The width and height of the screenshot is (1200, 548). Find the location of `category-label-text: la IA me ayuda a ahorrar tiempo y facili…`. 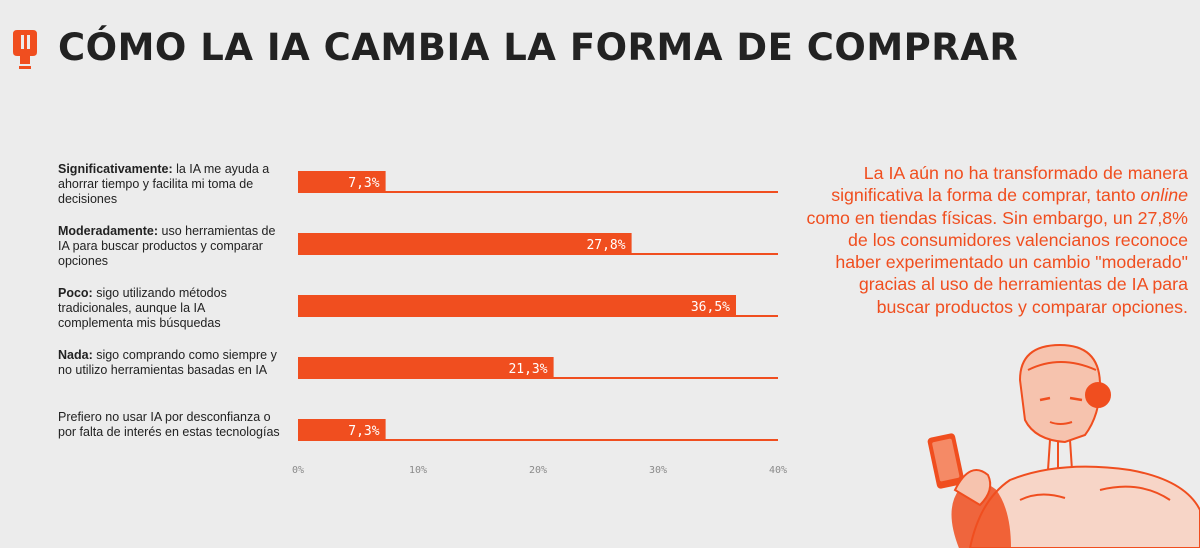

category-label-text: la IA me ayuda a ahorrar tiempo y facili… is located at coordinates (164, 184).